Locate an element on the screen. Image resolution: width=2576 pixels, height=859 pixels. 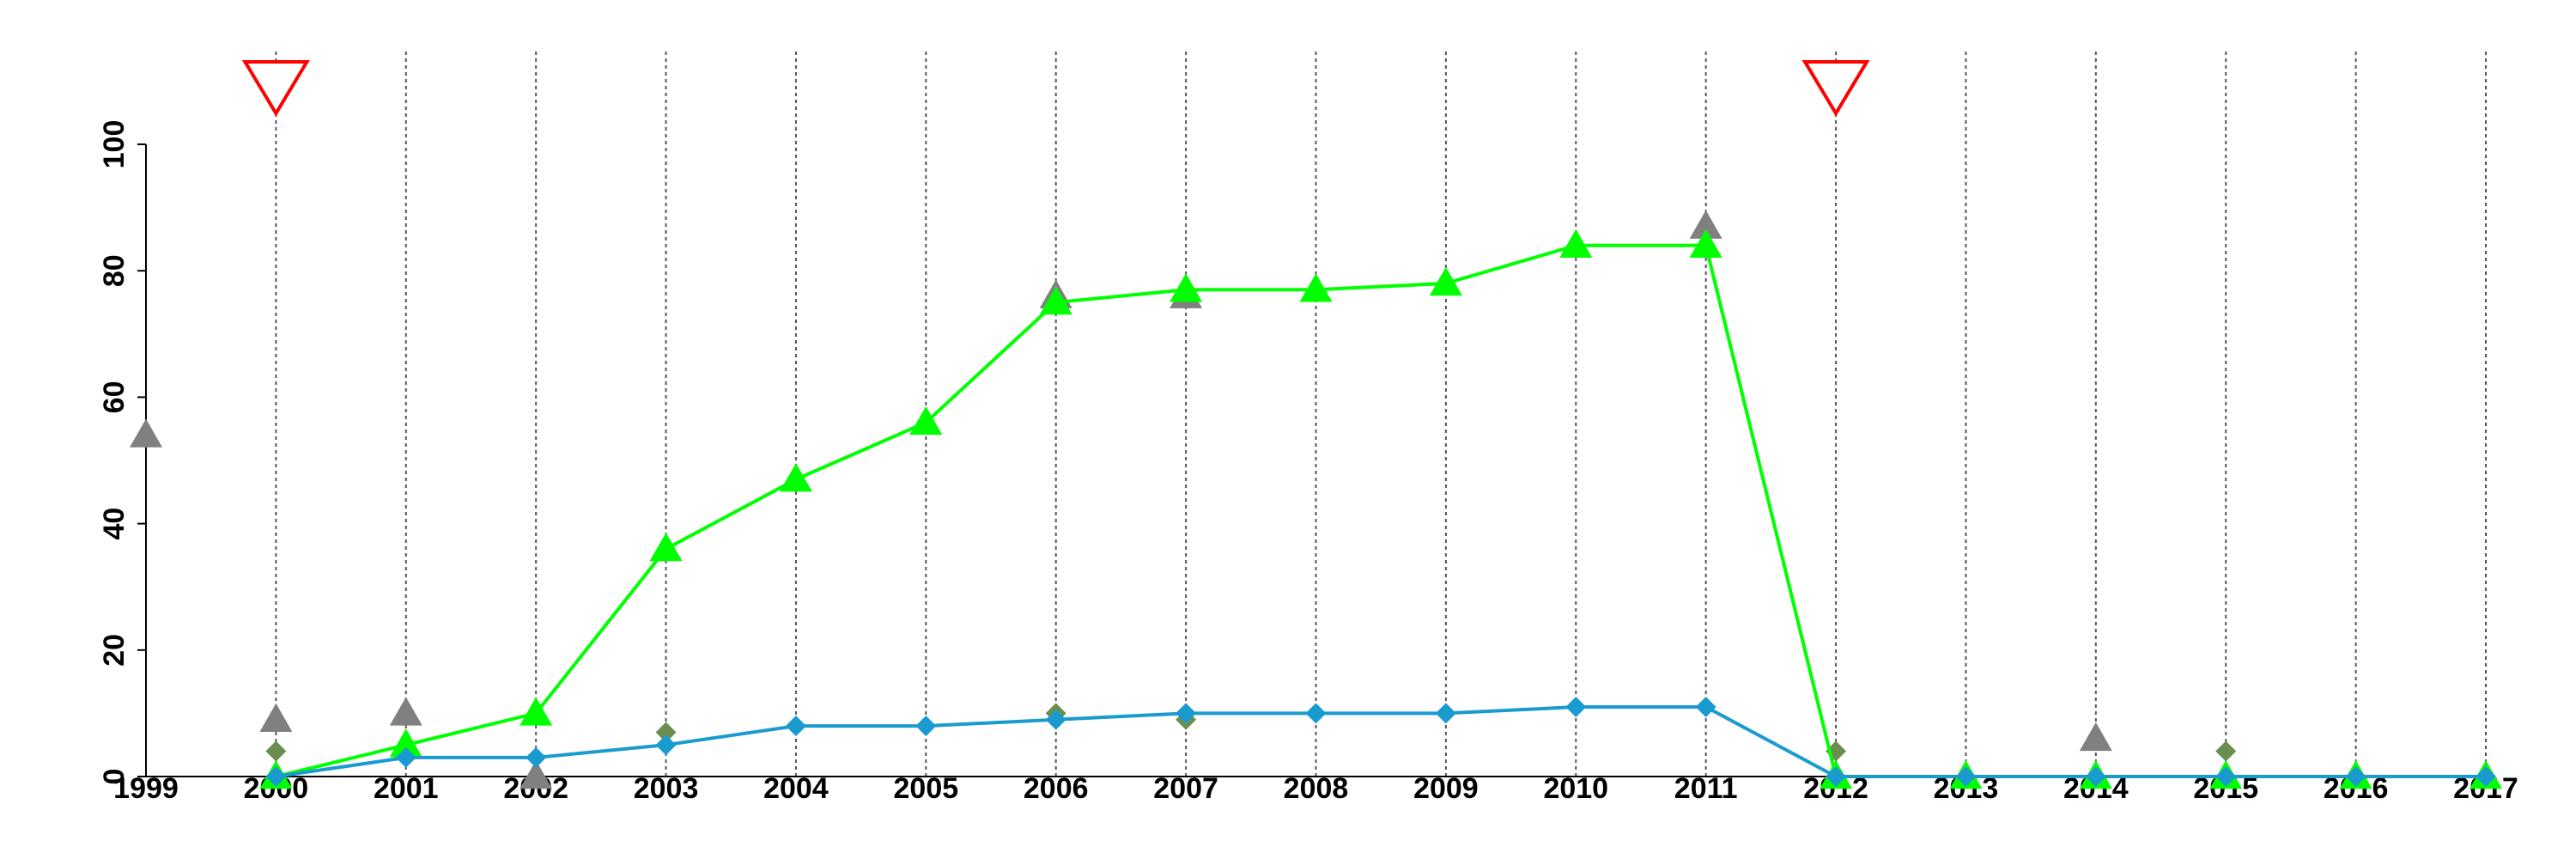
y-tick-label: 80 is located at coordinates (114, 271).